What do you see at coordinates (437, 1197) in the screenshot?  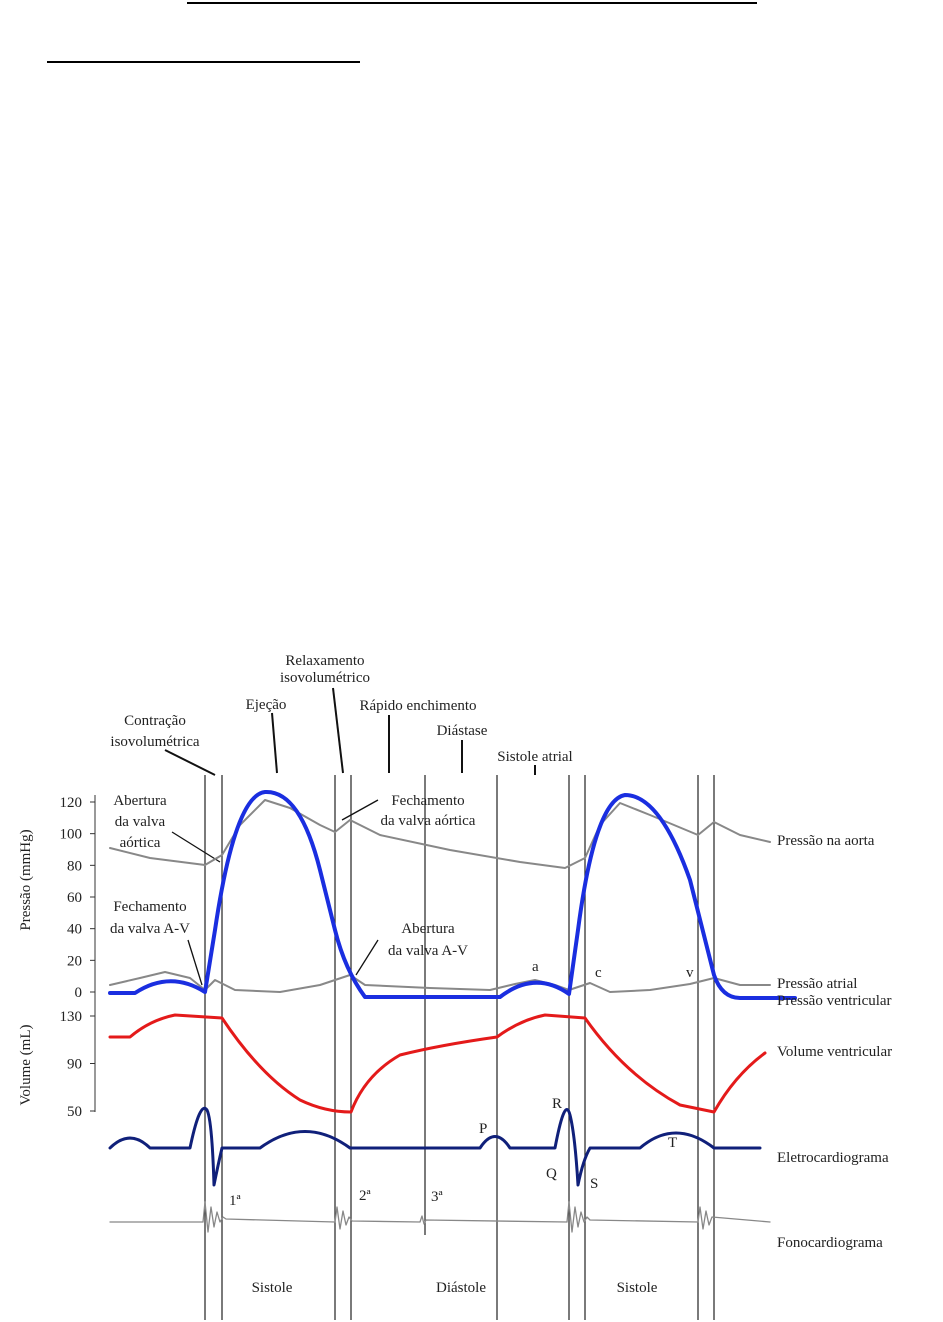 I see `sound-label: 3ª` at bounding box center [437, 1197].